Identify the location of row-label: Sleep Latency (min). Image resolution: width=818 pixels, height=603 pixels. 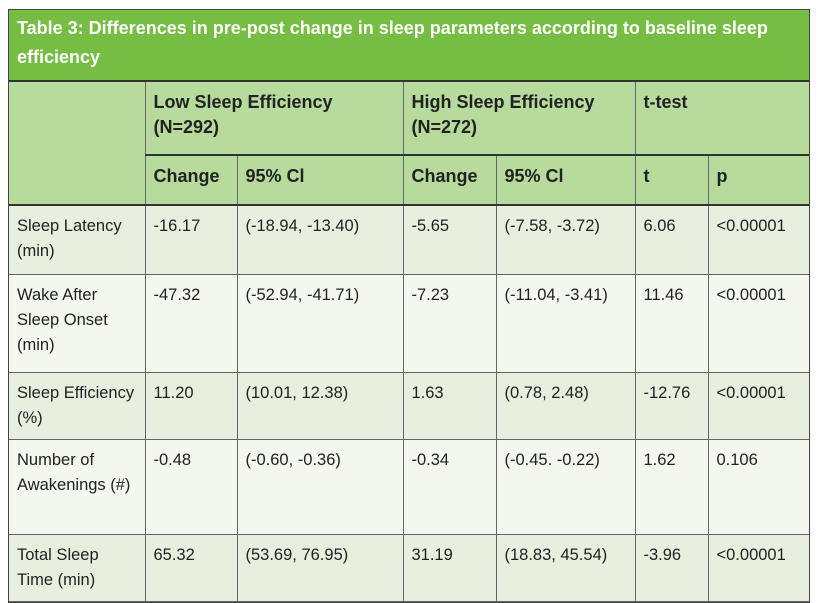
(77, 239).